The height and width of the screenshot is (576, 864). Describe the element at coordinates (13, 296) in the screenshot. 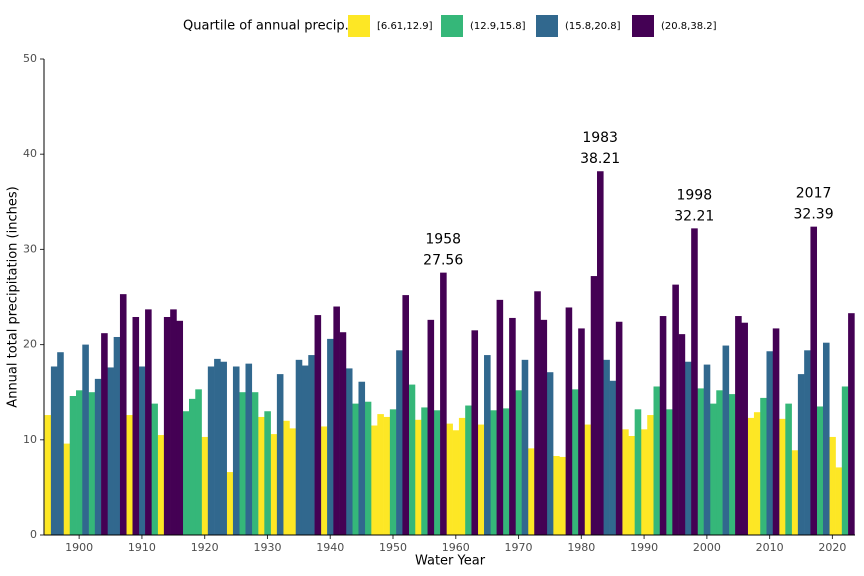

I see `y-axis-title: Annual total precipitation (inches)` at that location.